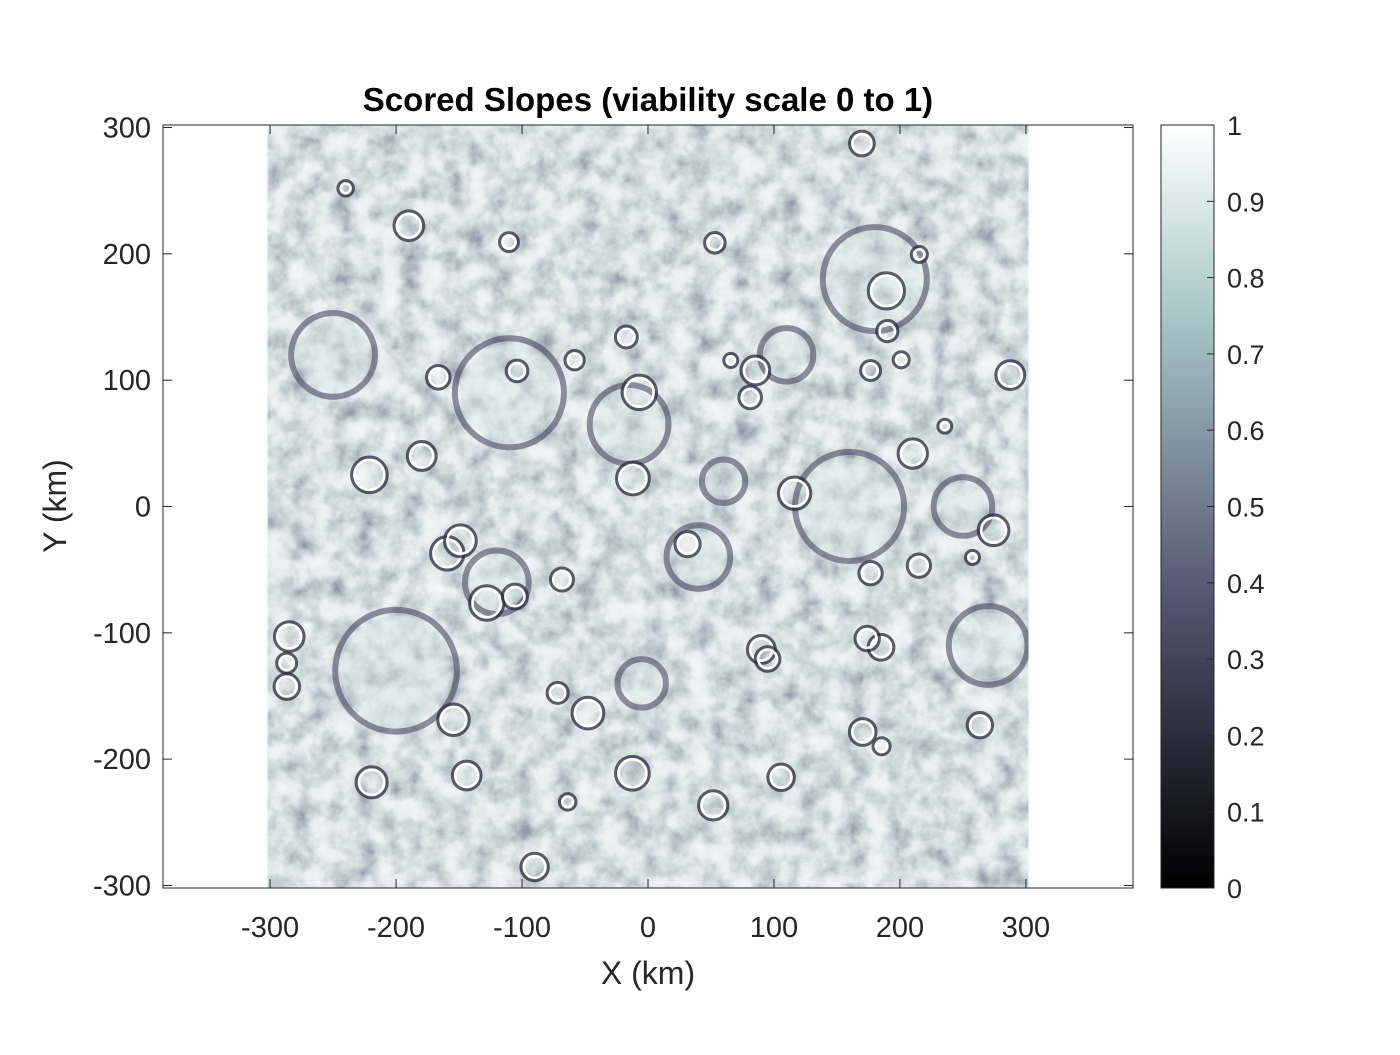  I want to click on x-tick-label: 300, so click(1026, 928).